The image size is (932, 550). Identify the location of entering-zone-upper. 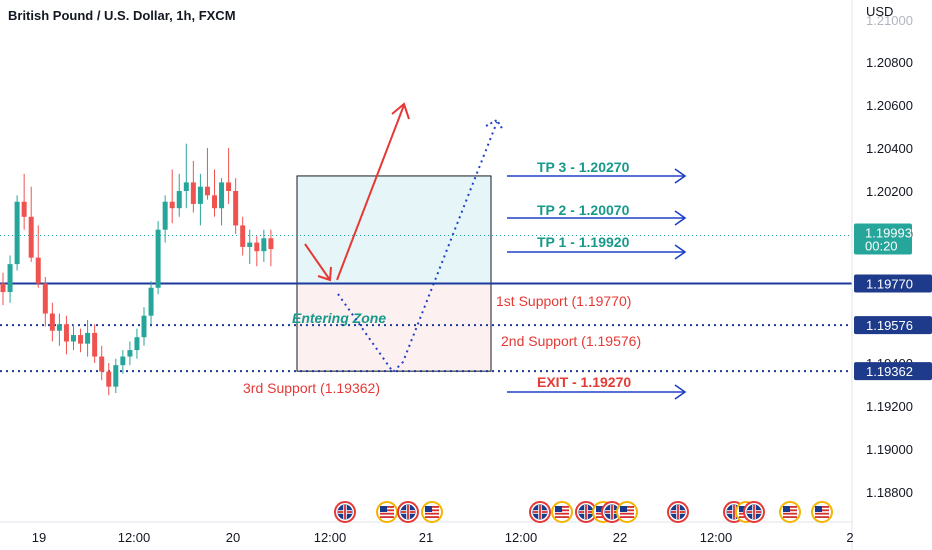
(394, 229).